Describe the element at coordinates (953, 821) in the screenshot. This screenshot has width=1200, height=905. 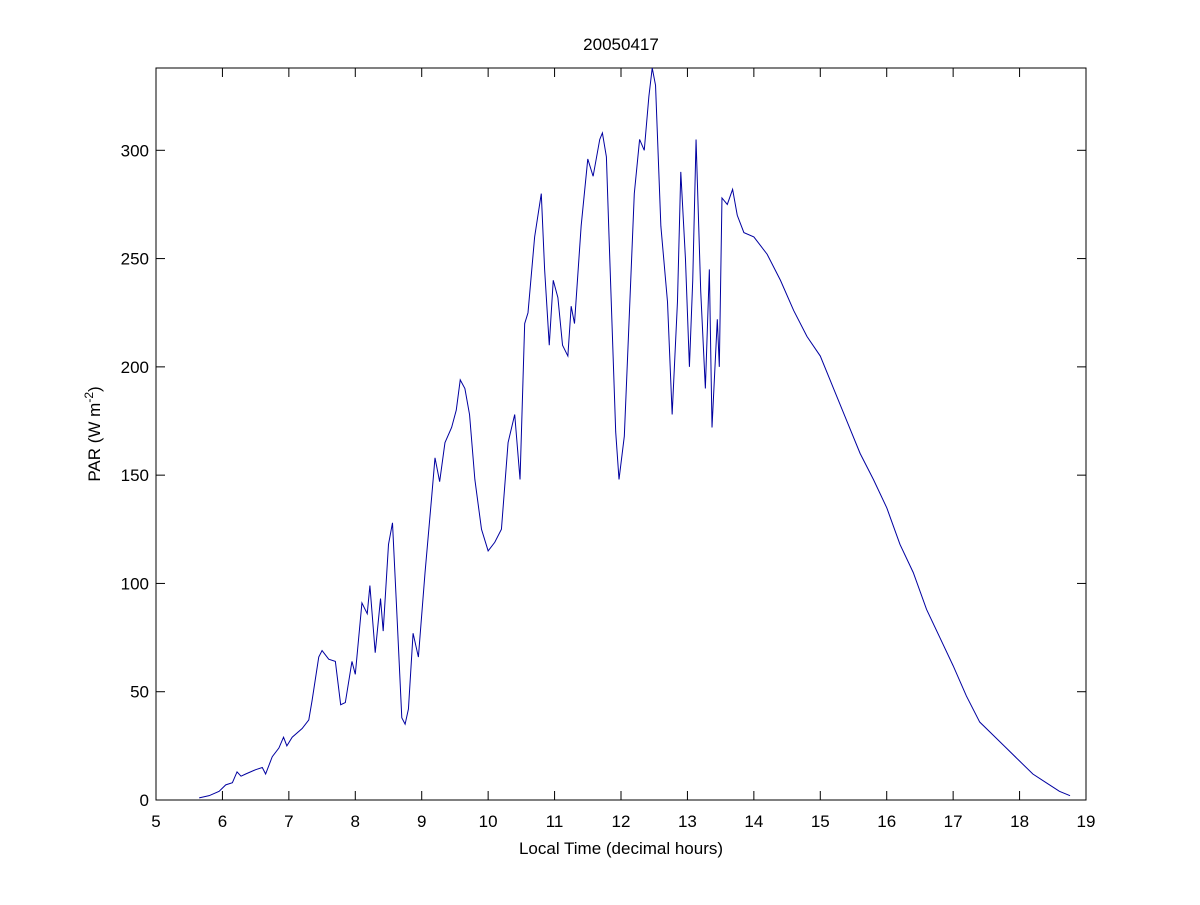
I see `x-tick-label: 17` at that location.